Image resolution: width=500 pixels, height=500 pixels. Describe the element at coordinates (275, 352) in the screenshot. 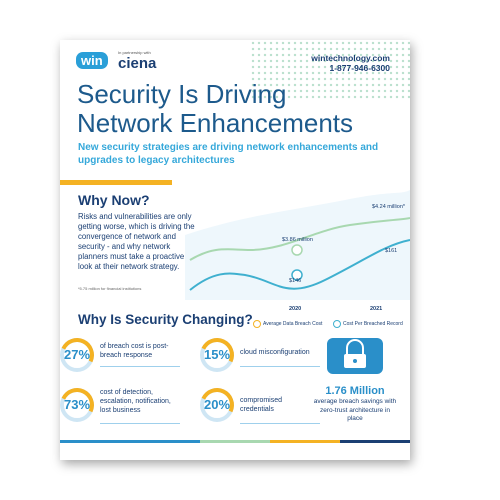

I see `stat-label: cloud misconfiguration` at that location.